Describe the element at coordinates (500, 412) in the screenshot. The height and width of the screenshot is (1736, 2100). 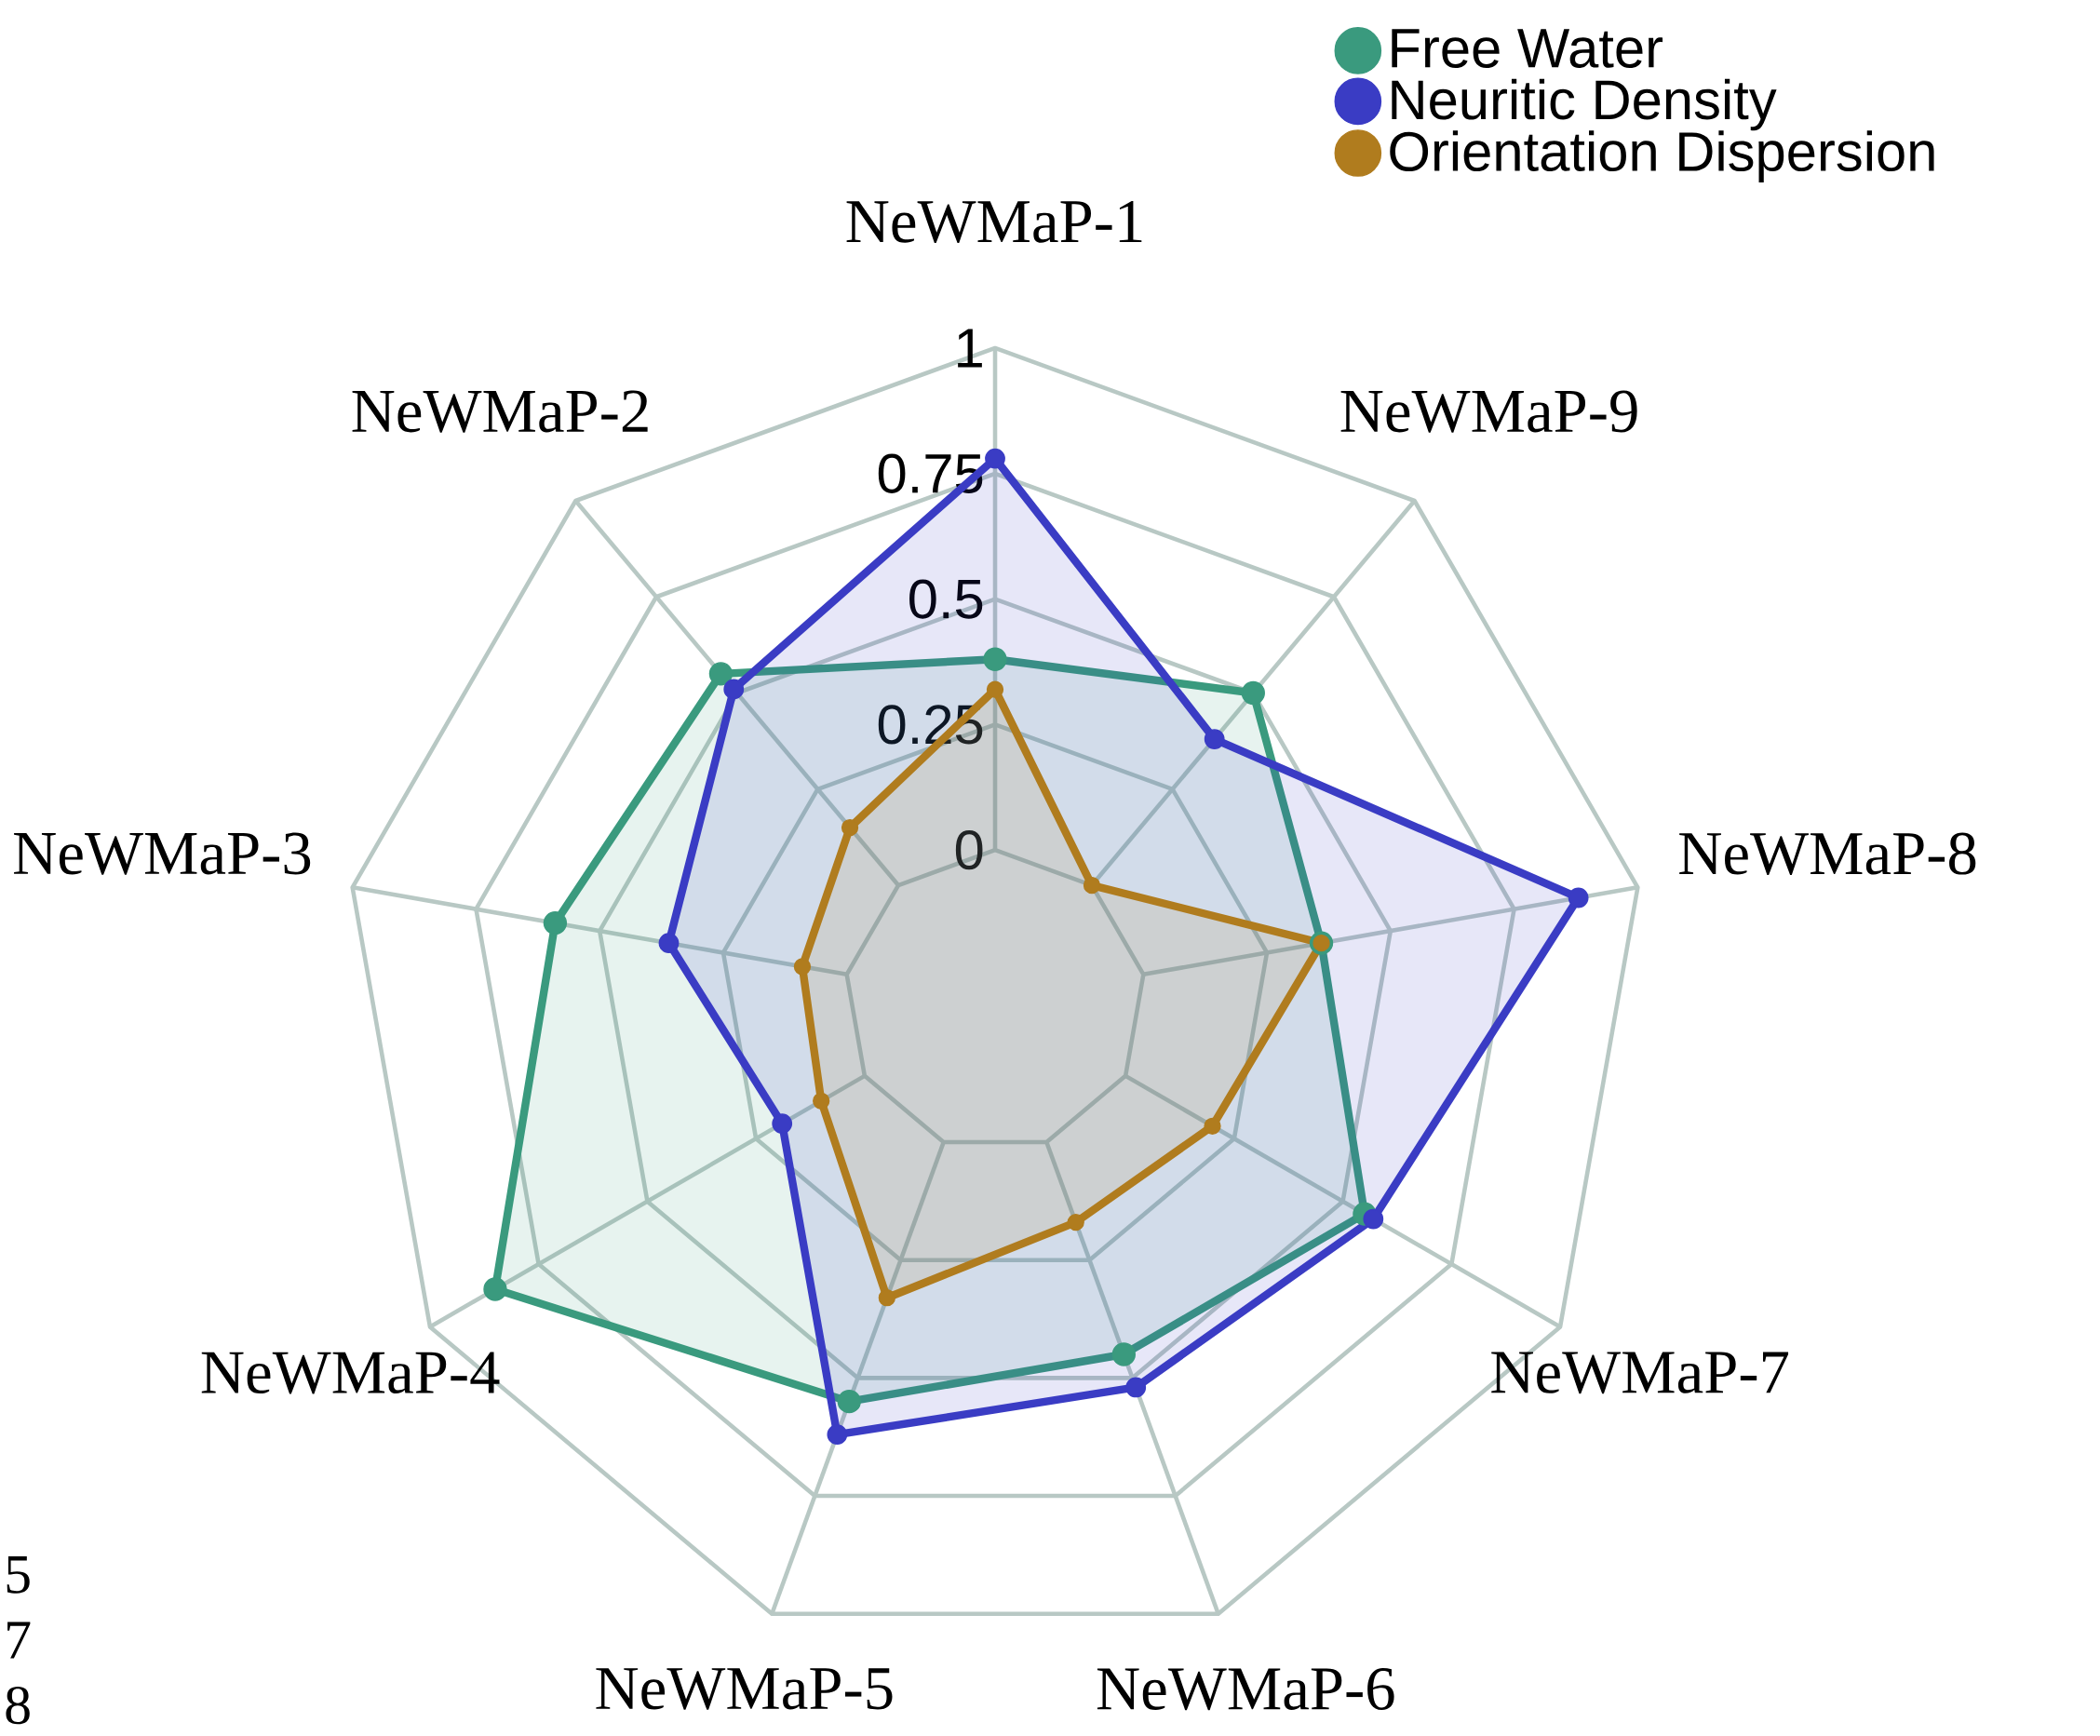
I see `spoke-label: NeWMaP-2` at that location.